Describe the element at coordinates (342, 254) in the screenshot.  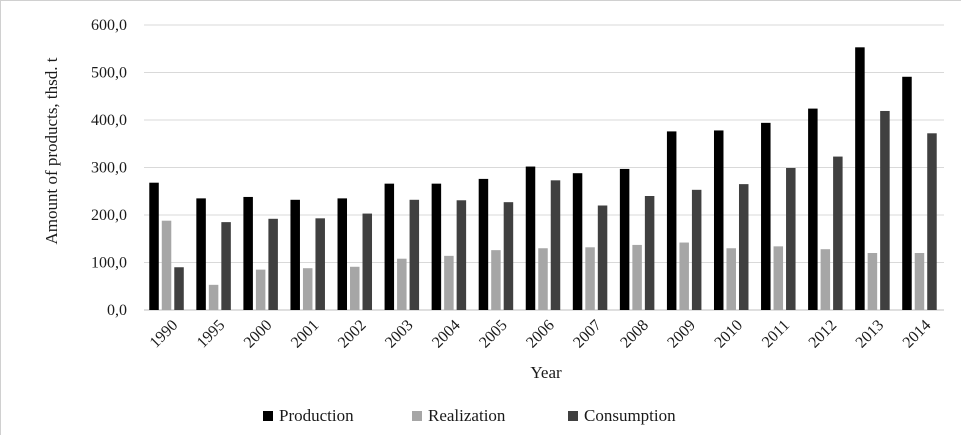
I see `bar-production-2002` at that location.